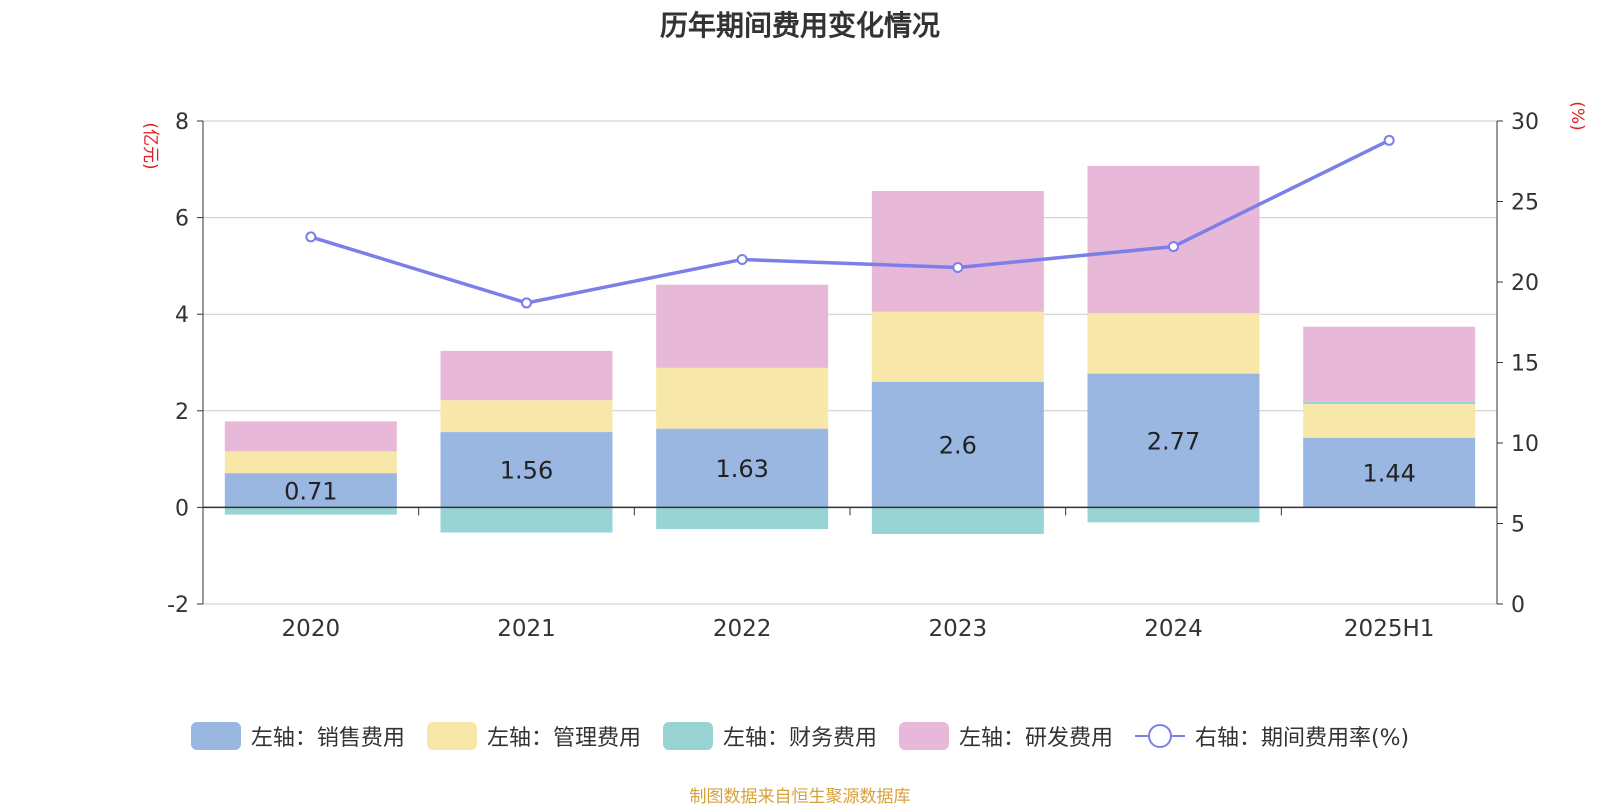  I want to click on right-tick-label: 10, so click(1525, 444).